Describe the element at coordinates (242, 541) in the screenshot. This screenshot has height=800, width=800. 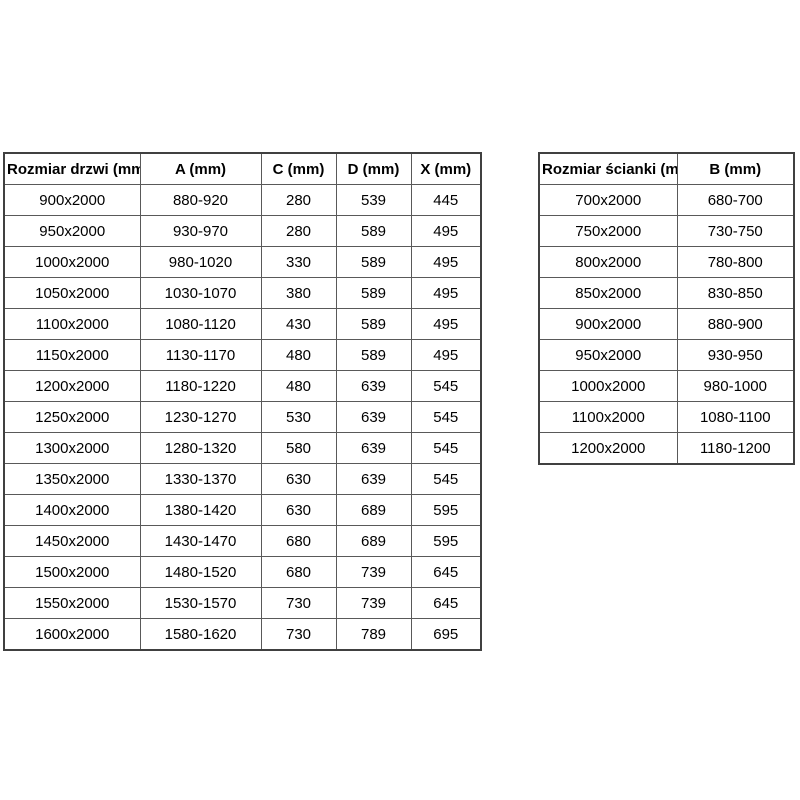
I see `table-row: 1450x2000 1430-1470 680 689 595` at that location.